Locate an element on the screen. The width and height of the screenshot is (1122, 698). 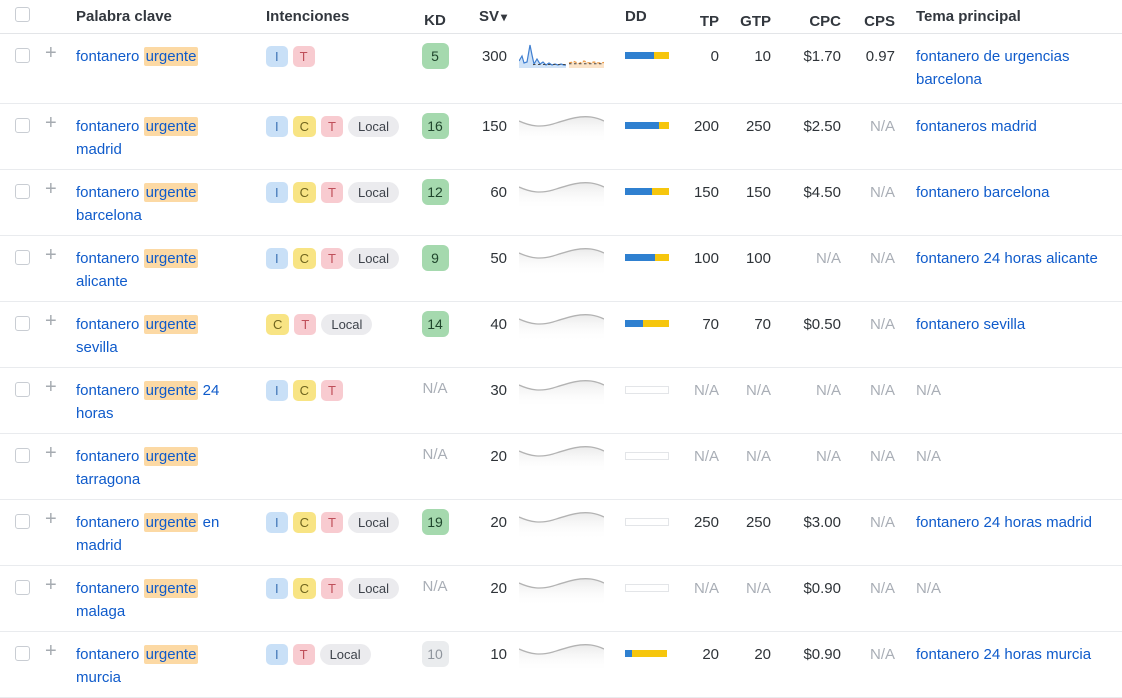
intent-badges is located at coordinates (329, 466).